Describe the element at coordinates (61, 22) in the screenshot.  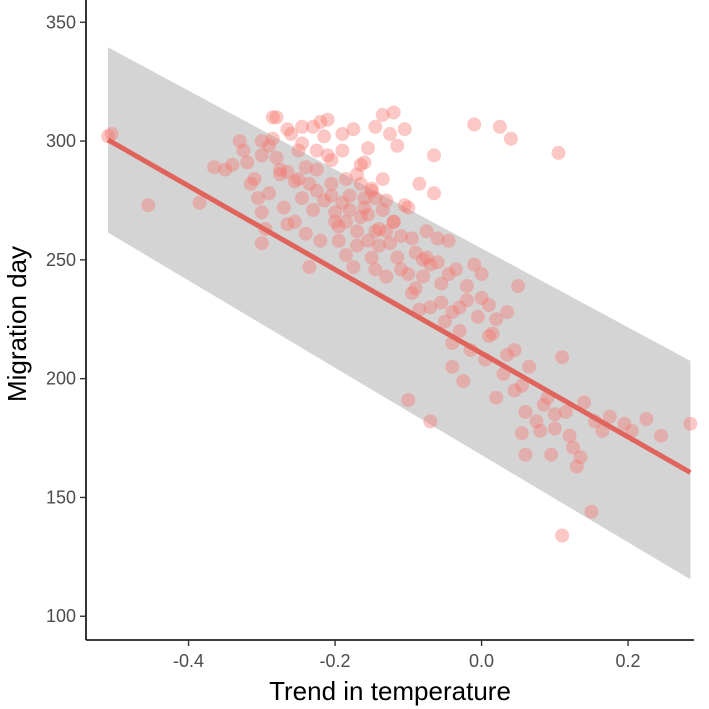
I see `y-tick-label: 350` at that location.